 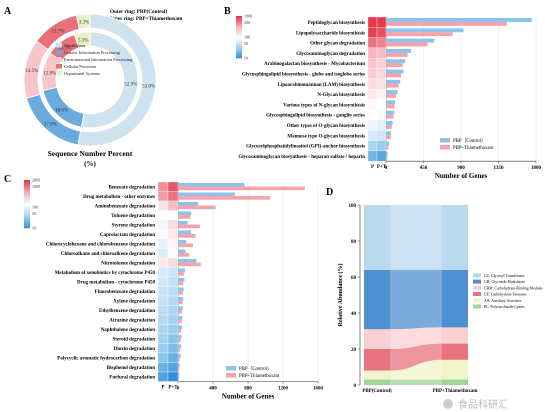 I want to click on bar-control-chloroalkane-and-chloroalkene-degradation, so click(x=182, y=251).